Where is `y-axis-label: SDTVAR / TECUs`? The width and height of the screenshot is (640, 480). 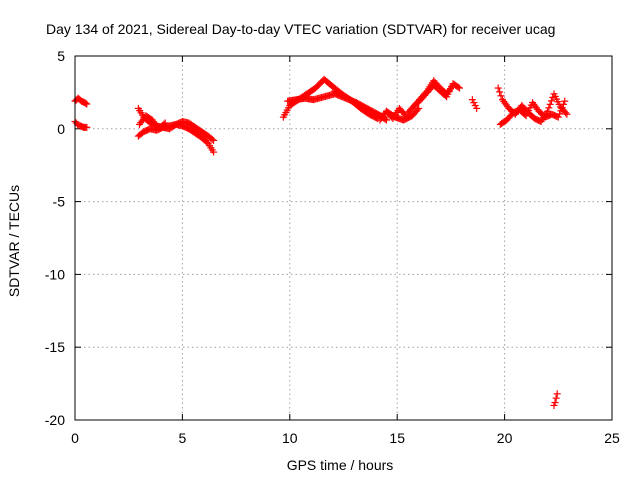
y-axis-label: SDTVAR / TECUs is located at coordinates (14, 241).